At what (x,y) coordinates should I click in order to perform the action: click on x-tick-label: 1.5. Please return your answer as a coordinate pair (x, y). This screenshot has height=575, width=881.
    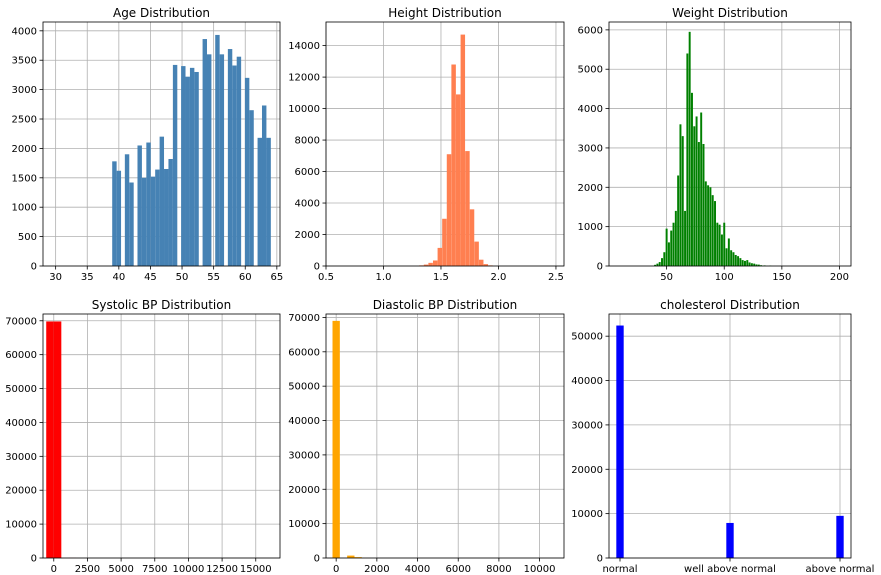
    Looking at the image, I should click on (441, 277).